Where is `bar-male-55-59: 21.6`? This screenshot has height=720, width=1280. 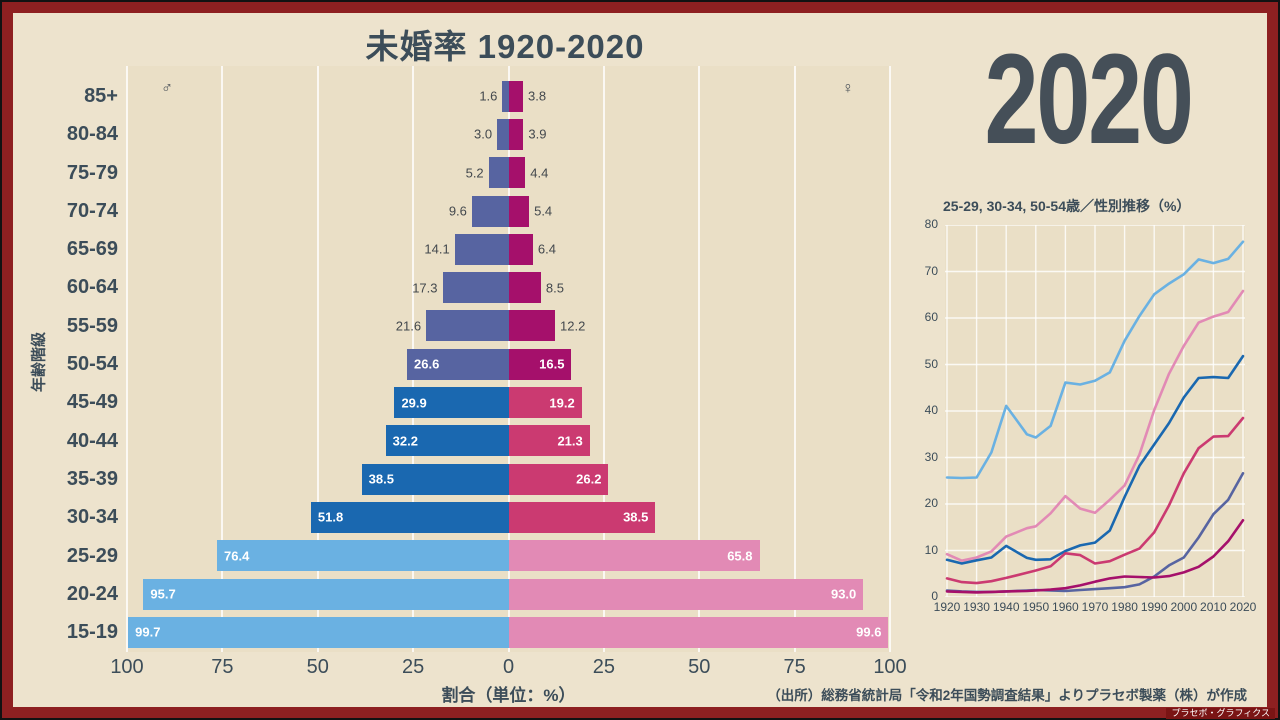
bar-male-55-59: 21.6 is located at coordinates (452, 326).